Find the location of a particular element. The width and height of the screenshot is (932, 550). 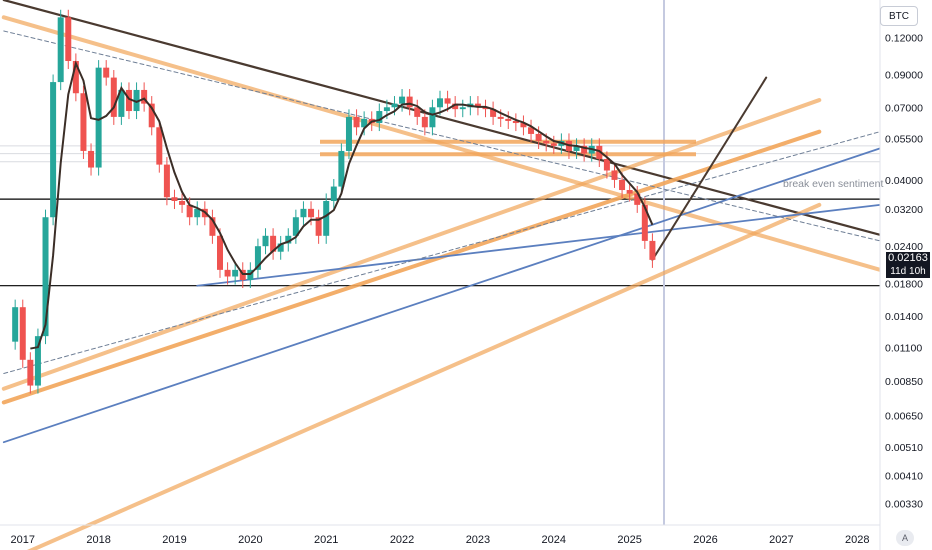

y-tick-label: 0.00850 is located at coordinates (904, 382).